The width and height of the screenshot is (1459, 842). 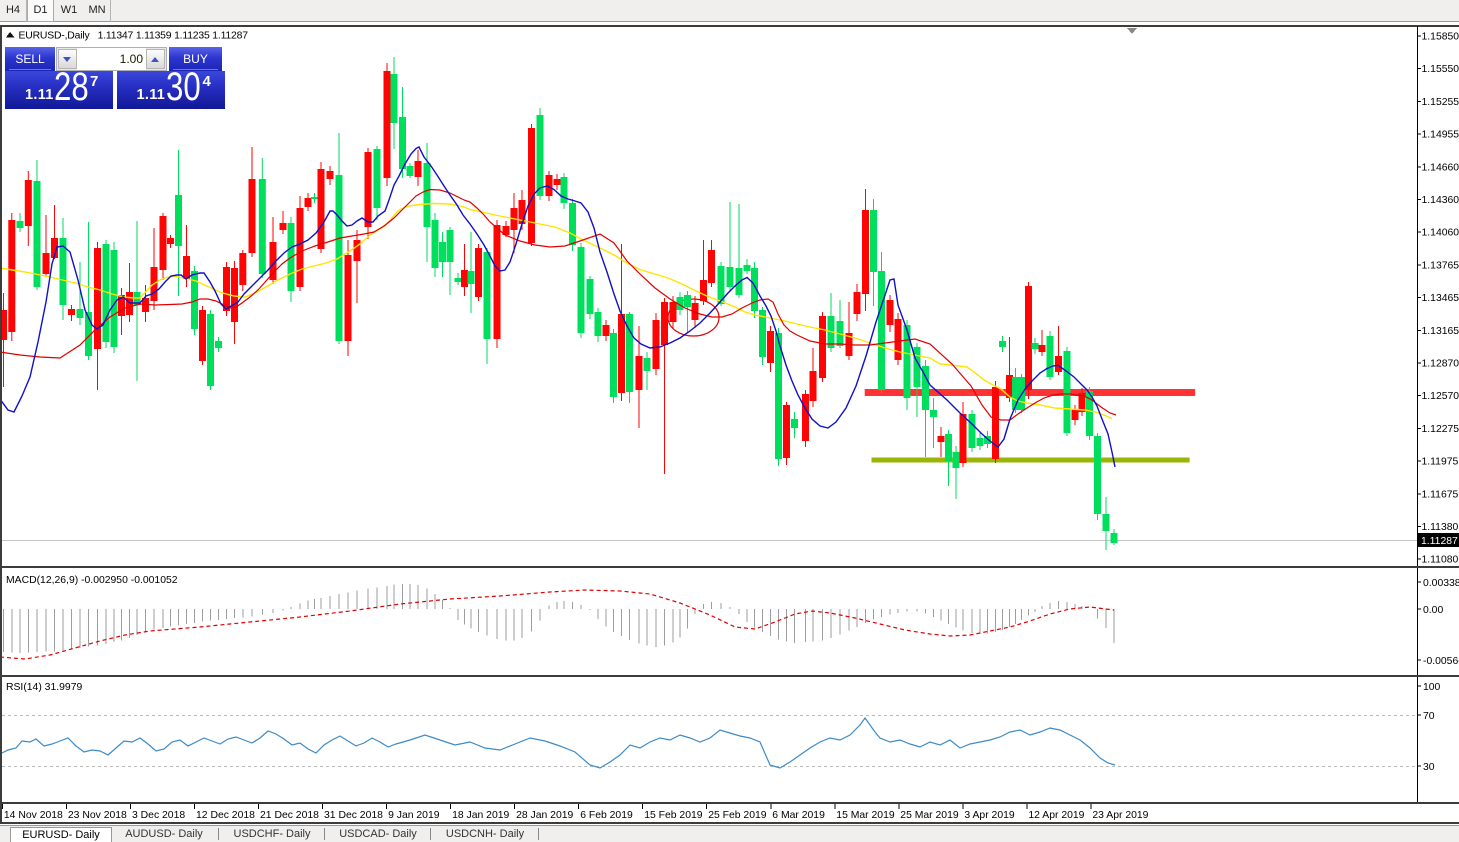 What do you see at coordinates (737, 815) in the screenshot?
I see `svg-text: 25 Feb 2019` at bounding box center [737, 815].